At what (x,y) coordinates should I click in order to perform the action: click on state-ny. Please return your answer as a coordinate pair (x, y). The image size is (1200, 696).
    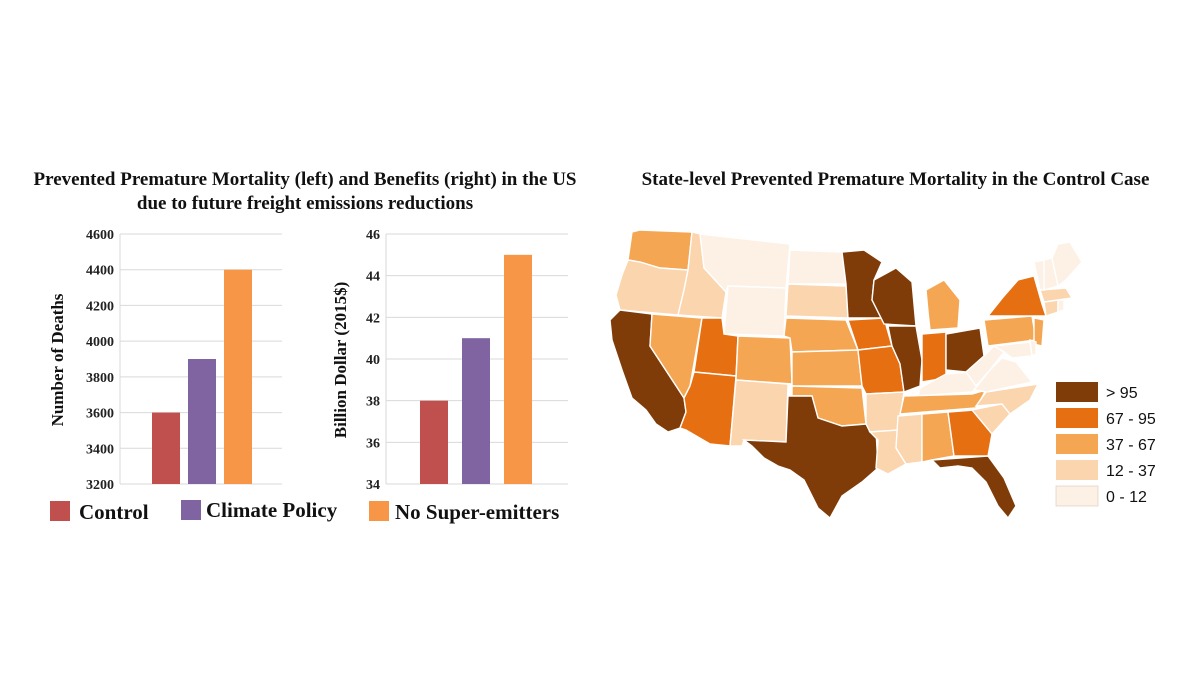
    Looking at the image, I should click on (1016, 296).